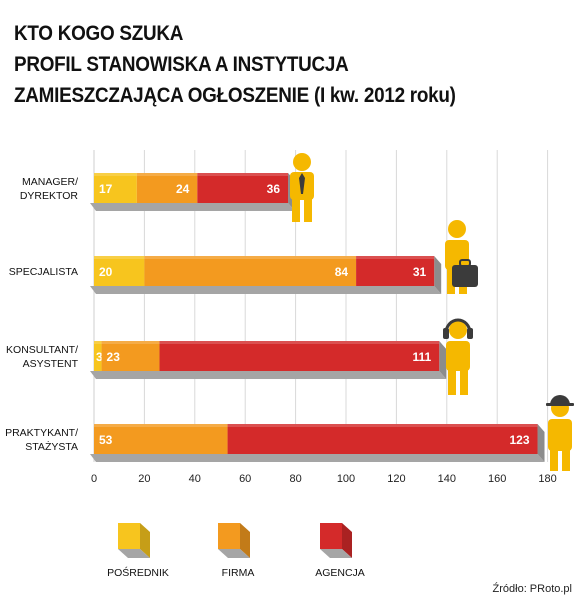  I want to click on data-label: 20, so click(106, 272).